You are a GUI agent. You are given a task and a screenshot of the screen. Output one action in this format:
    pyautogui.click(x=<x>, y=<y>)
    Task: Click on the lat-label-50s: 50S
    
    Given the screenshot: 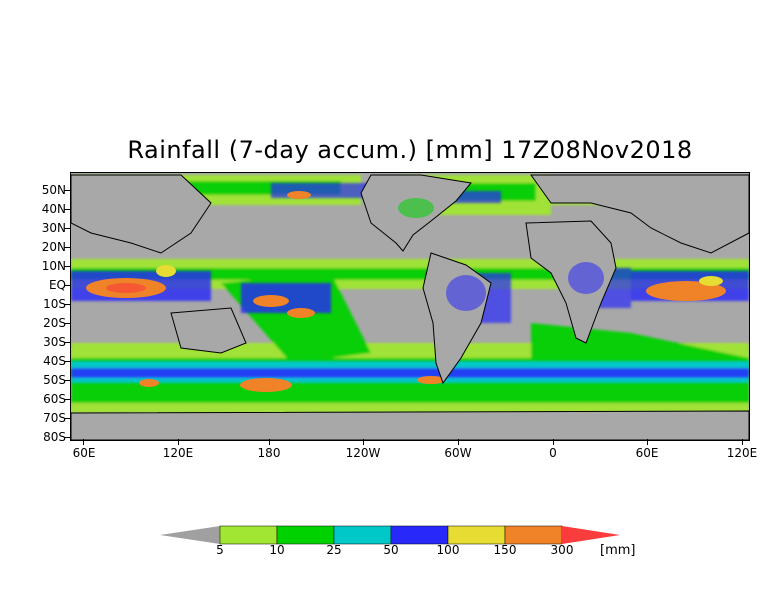 What is the action you would take?
    pyautogui.click(x=54, y=380)
    